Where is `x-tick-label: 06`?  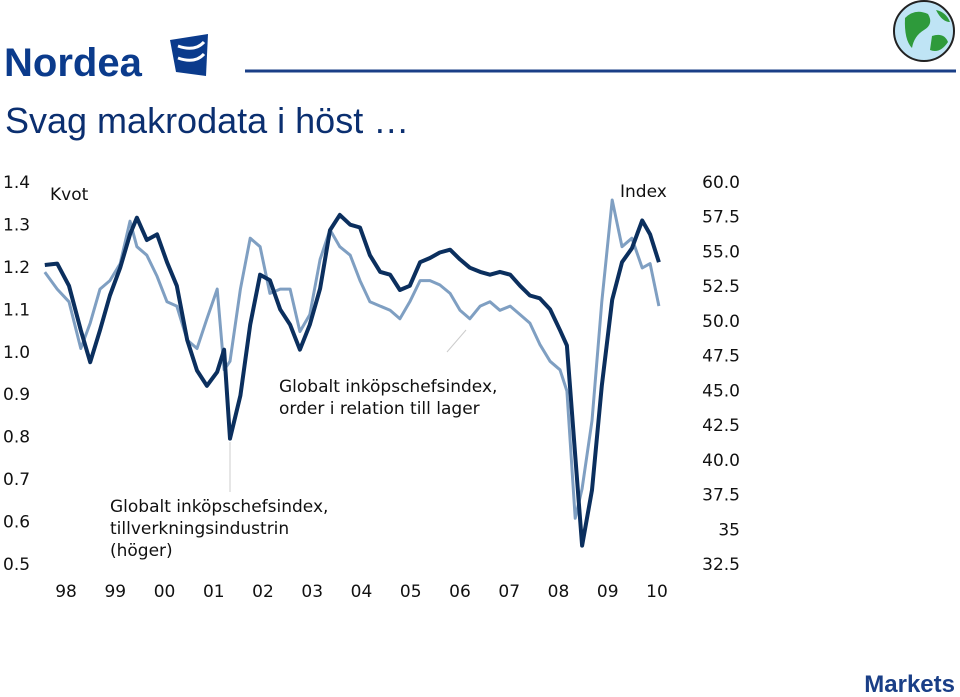 x-tick-label: 06 is located at coordinates (460, 592).